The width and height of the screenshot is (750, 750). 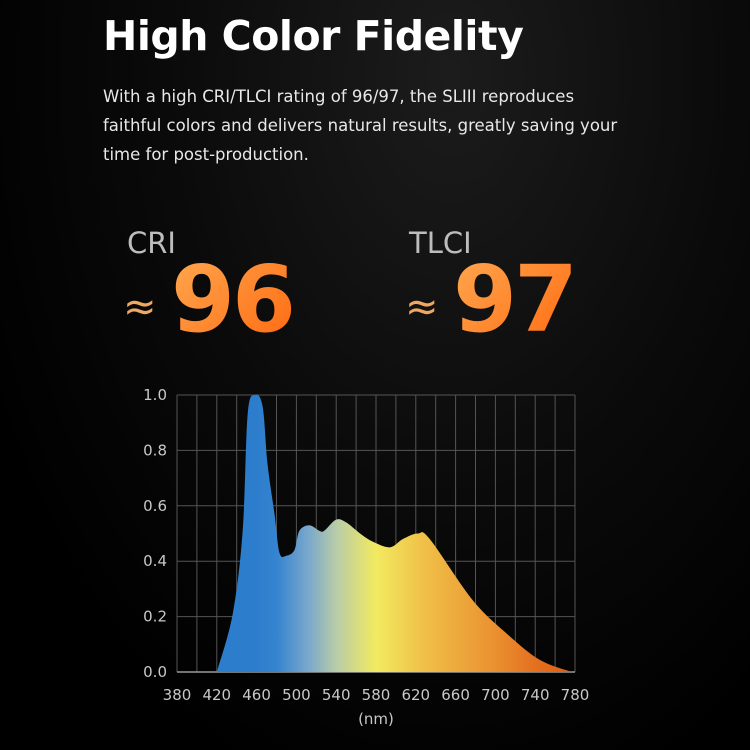 What do you see at coordinates (155, 506) in the screenshot?
I see `y-tick-label: 0.6` at bounding box center [155, 506].